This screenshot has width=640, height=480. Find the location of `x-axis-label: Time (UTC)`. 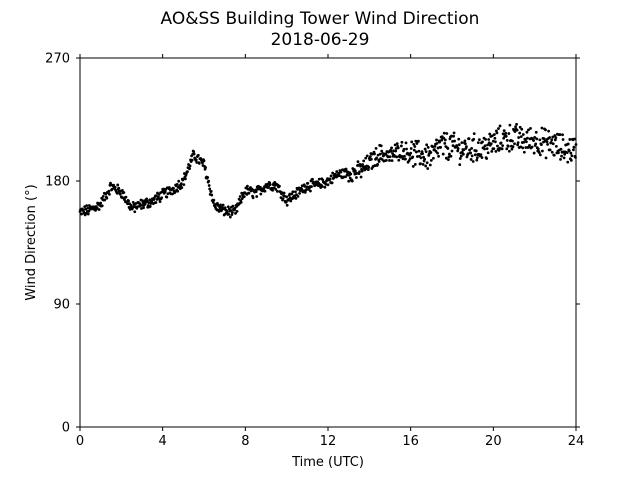

x-axis-label: Time (UTC) is located at coordinates (327, 462).